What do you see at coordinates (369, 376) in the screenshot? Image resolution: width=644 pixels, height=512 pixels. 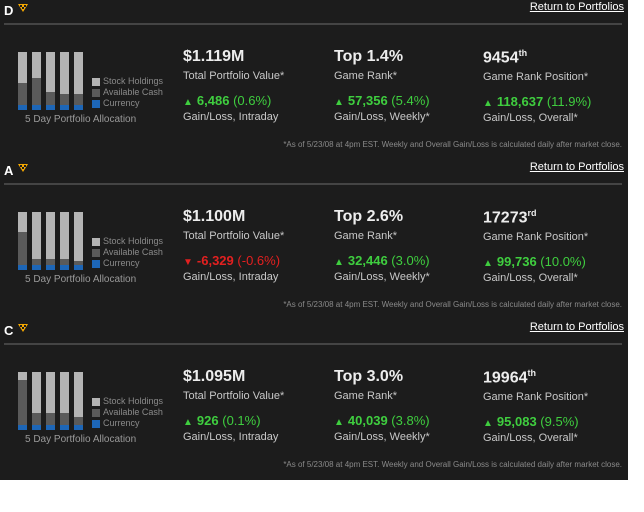 I see `game-rank: Top 3.0%` at bounding box center [369, 376].